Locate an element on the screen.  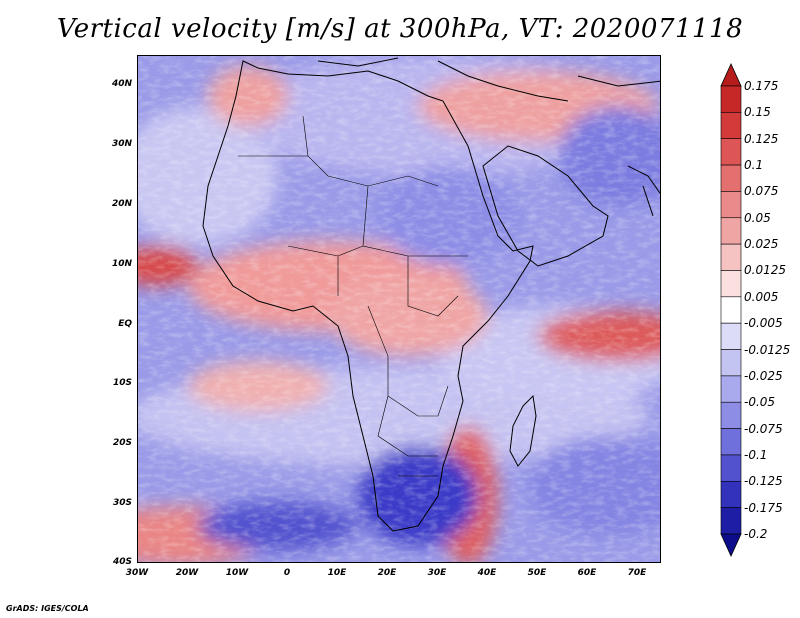
lon-label: 40E is located at coordinates (487, 573).